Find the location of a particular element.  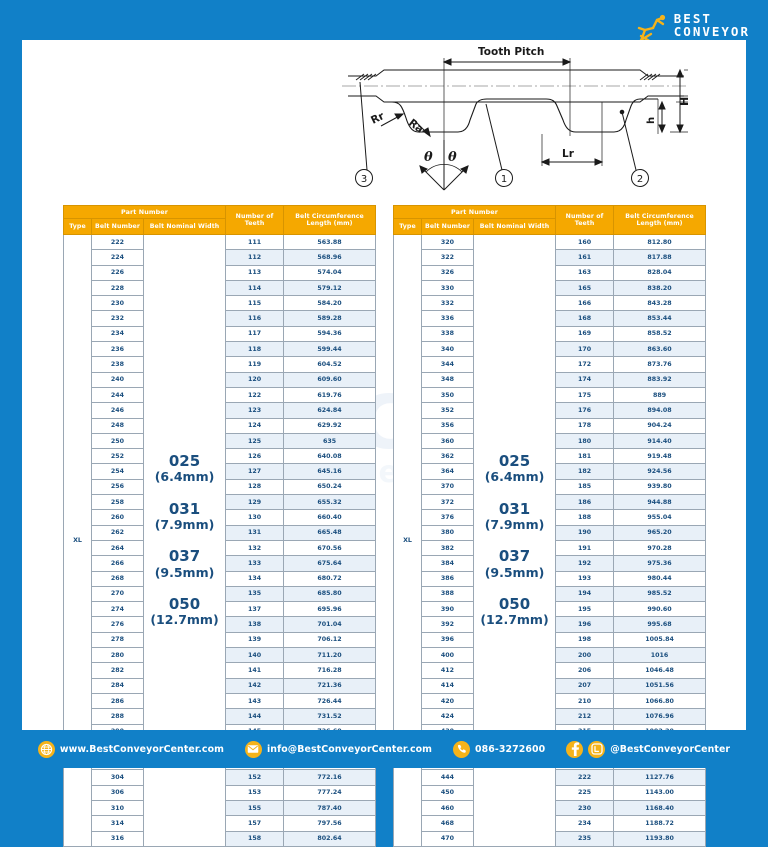

cell-number-of-teeth: 230 is located at coordinates (585, 808).